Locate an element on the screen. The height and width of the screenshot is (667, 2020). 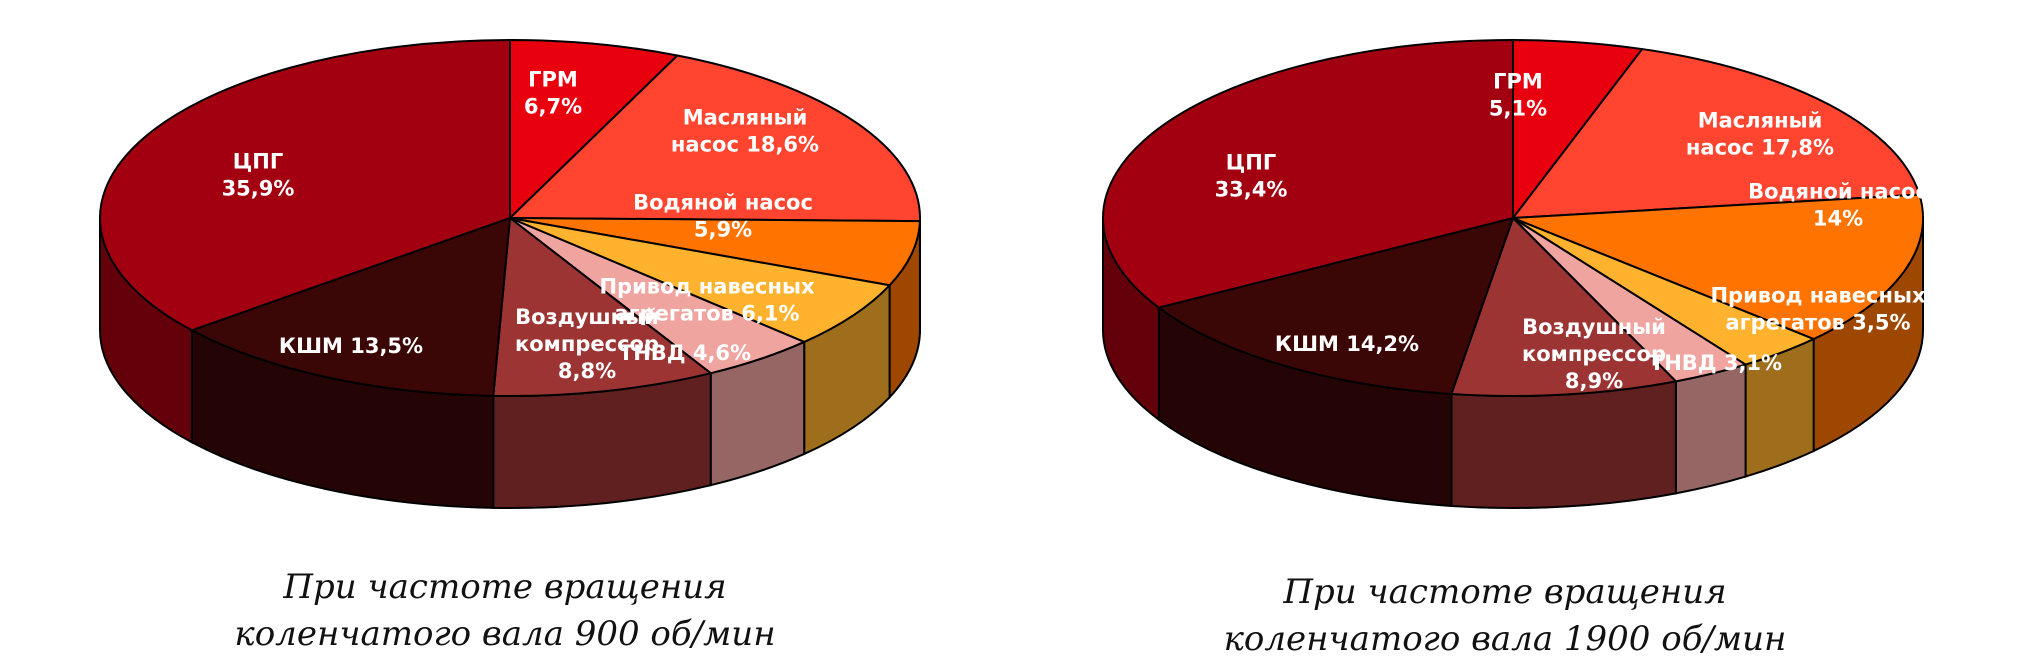
data-label-oil-pump: Масляный насос 17,8% is located at coordinates (1760, 134).